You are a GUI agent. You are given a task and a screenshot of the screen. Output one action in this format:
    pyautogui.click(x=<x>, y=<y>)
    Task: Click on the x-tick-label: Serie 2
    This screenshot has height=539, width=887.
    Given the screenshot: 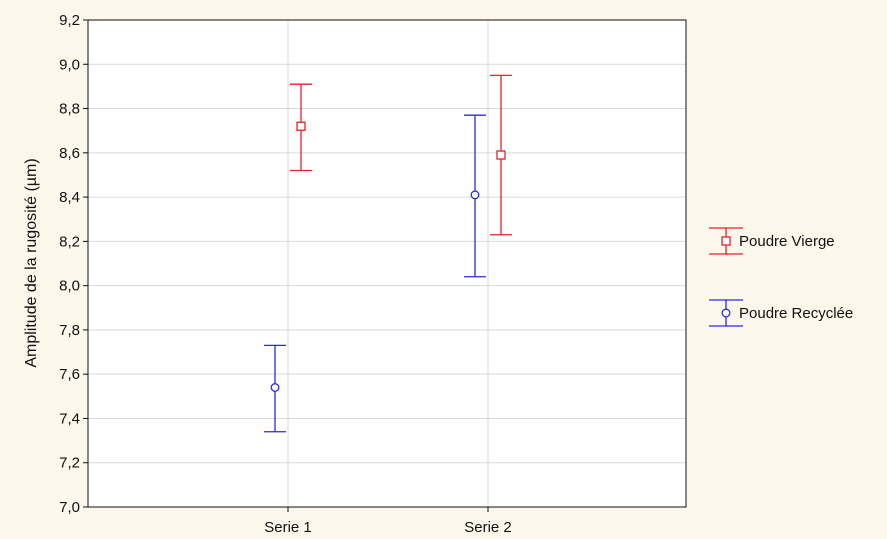 What is the action you would take?
    pyautogui.click(x=488, y=527)
    